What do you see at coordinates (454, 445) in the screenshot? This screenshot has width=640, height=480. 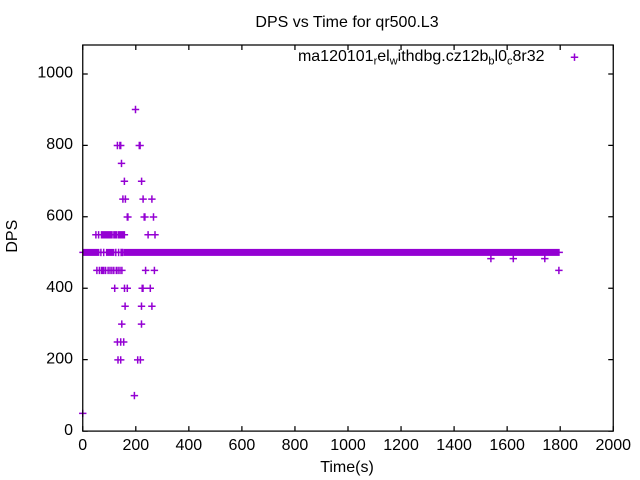 I see `svg-text: 1400` at bounding box center [454, 445].